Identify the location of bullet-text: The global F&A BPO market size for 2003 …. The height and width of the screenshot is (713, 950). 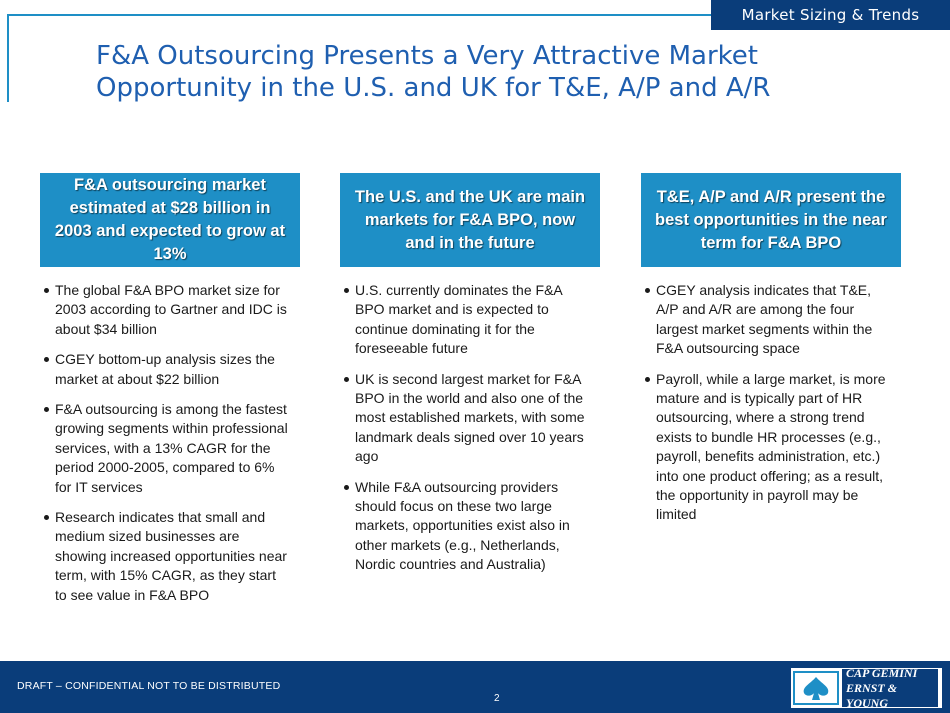
(171, 309).